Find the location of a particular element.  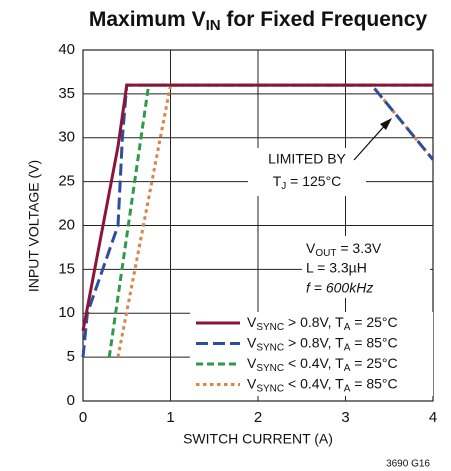

legend-bg is located at coordinates (311, 354).